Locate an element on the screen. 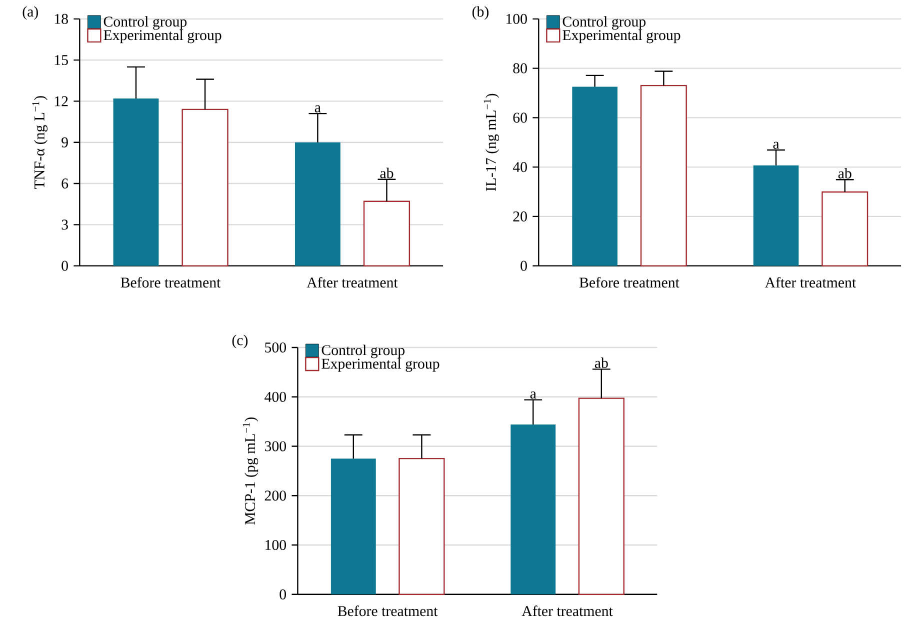  y-axis-title: IL-17 (ng mL$^{−1}$) is located at coordinates (492, 142).